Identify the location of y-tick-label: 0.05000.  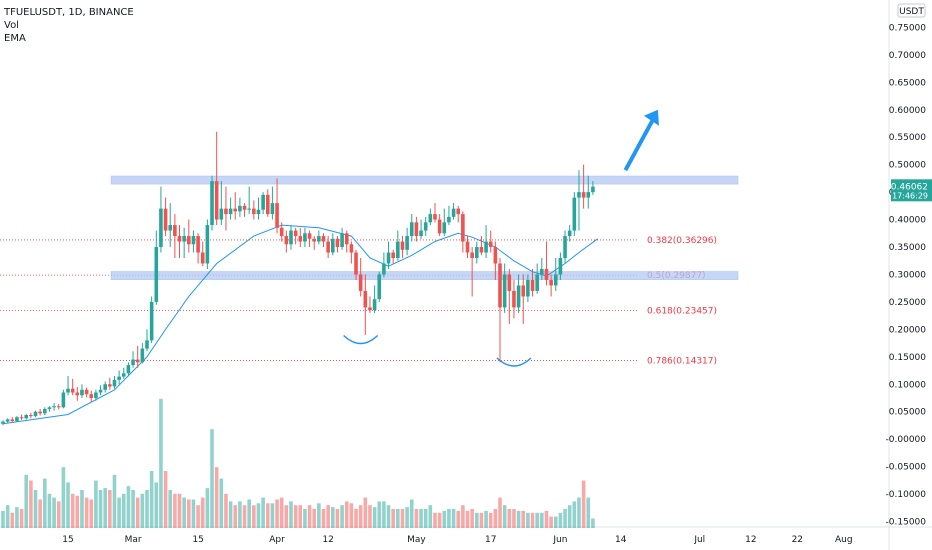
(907, 413).